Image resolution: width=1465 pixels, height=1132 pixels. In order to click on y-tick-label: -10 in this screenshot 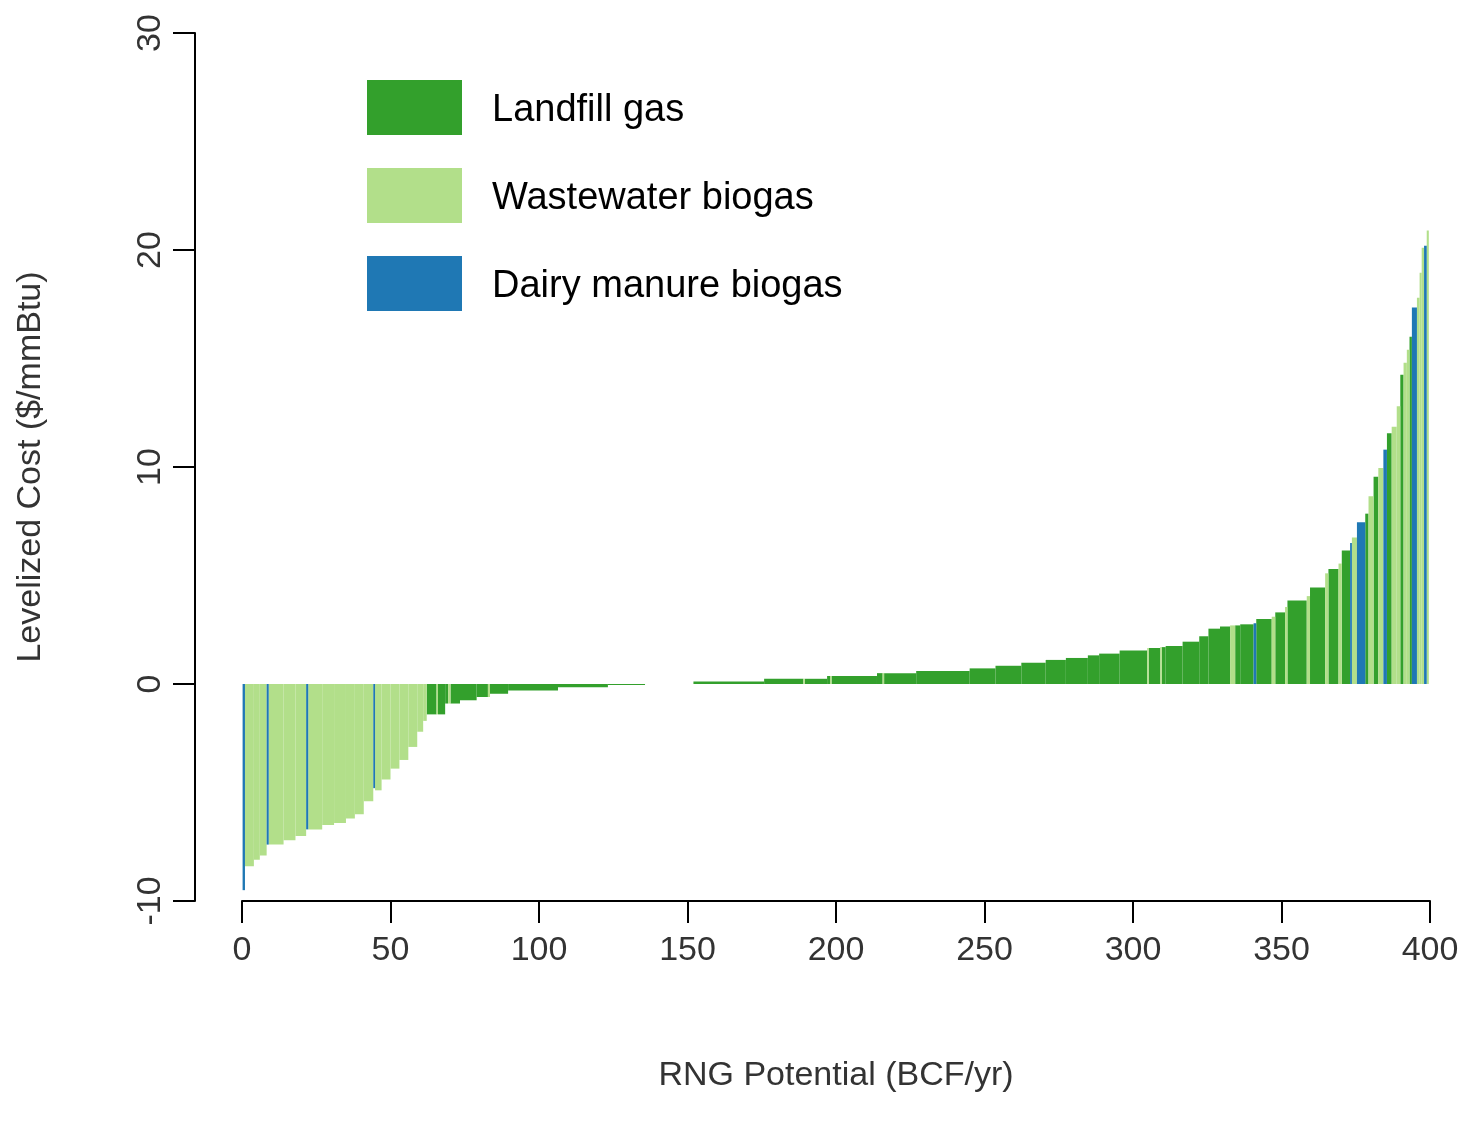, I will do `click(148, 901)`.